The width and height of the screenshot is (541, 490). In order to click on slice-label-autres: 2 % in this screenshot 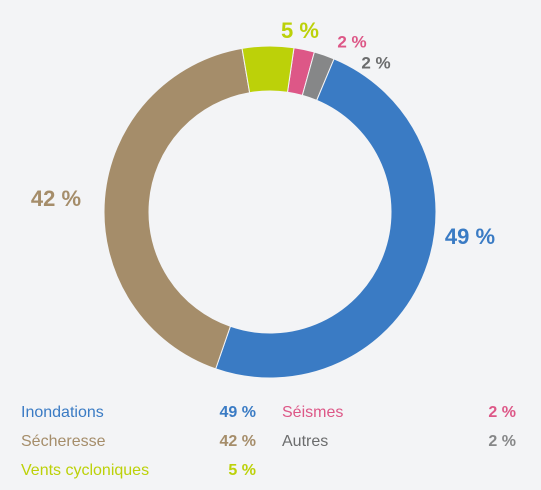, I will do `click(375, 62)`.